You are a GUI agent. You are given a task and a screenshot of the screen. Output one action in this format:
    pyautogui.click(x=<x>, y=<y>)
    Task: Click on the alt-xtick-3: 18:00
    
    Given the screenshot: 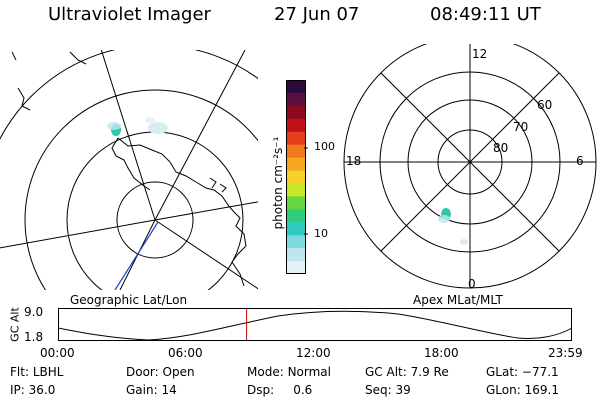 What is the action you would take?
    pyautogui.click(x=441, y=353)
    